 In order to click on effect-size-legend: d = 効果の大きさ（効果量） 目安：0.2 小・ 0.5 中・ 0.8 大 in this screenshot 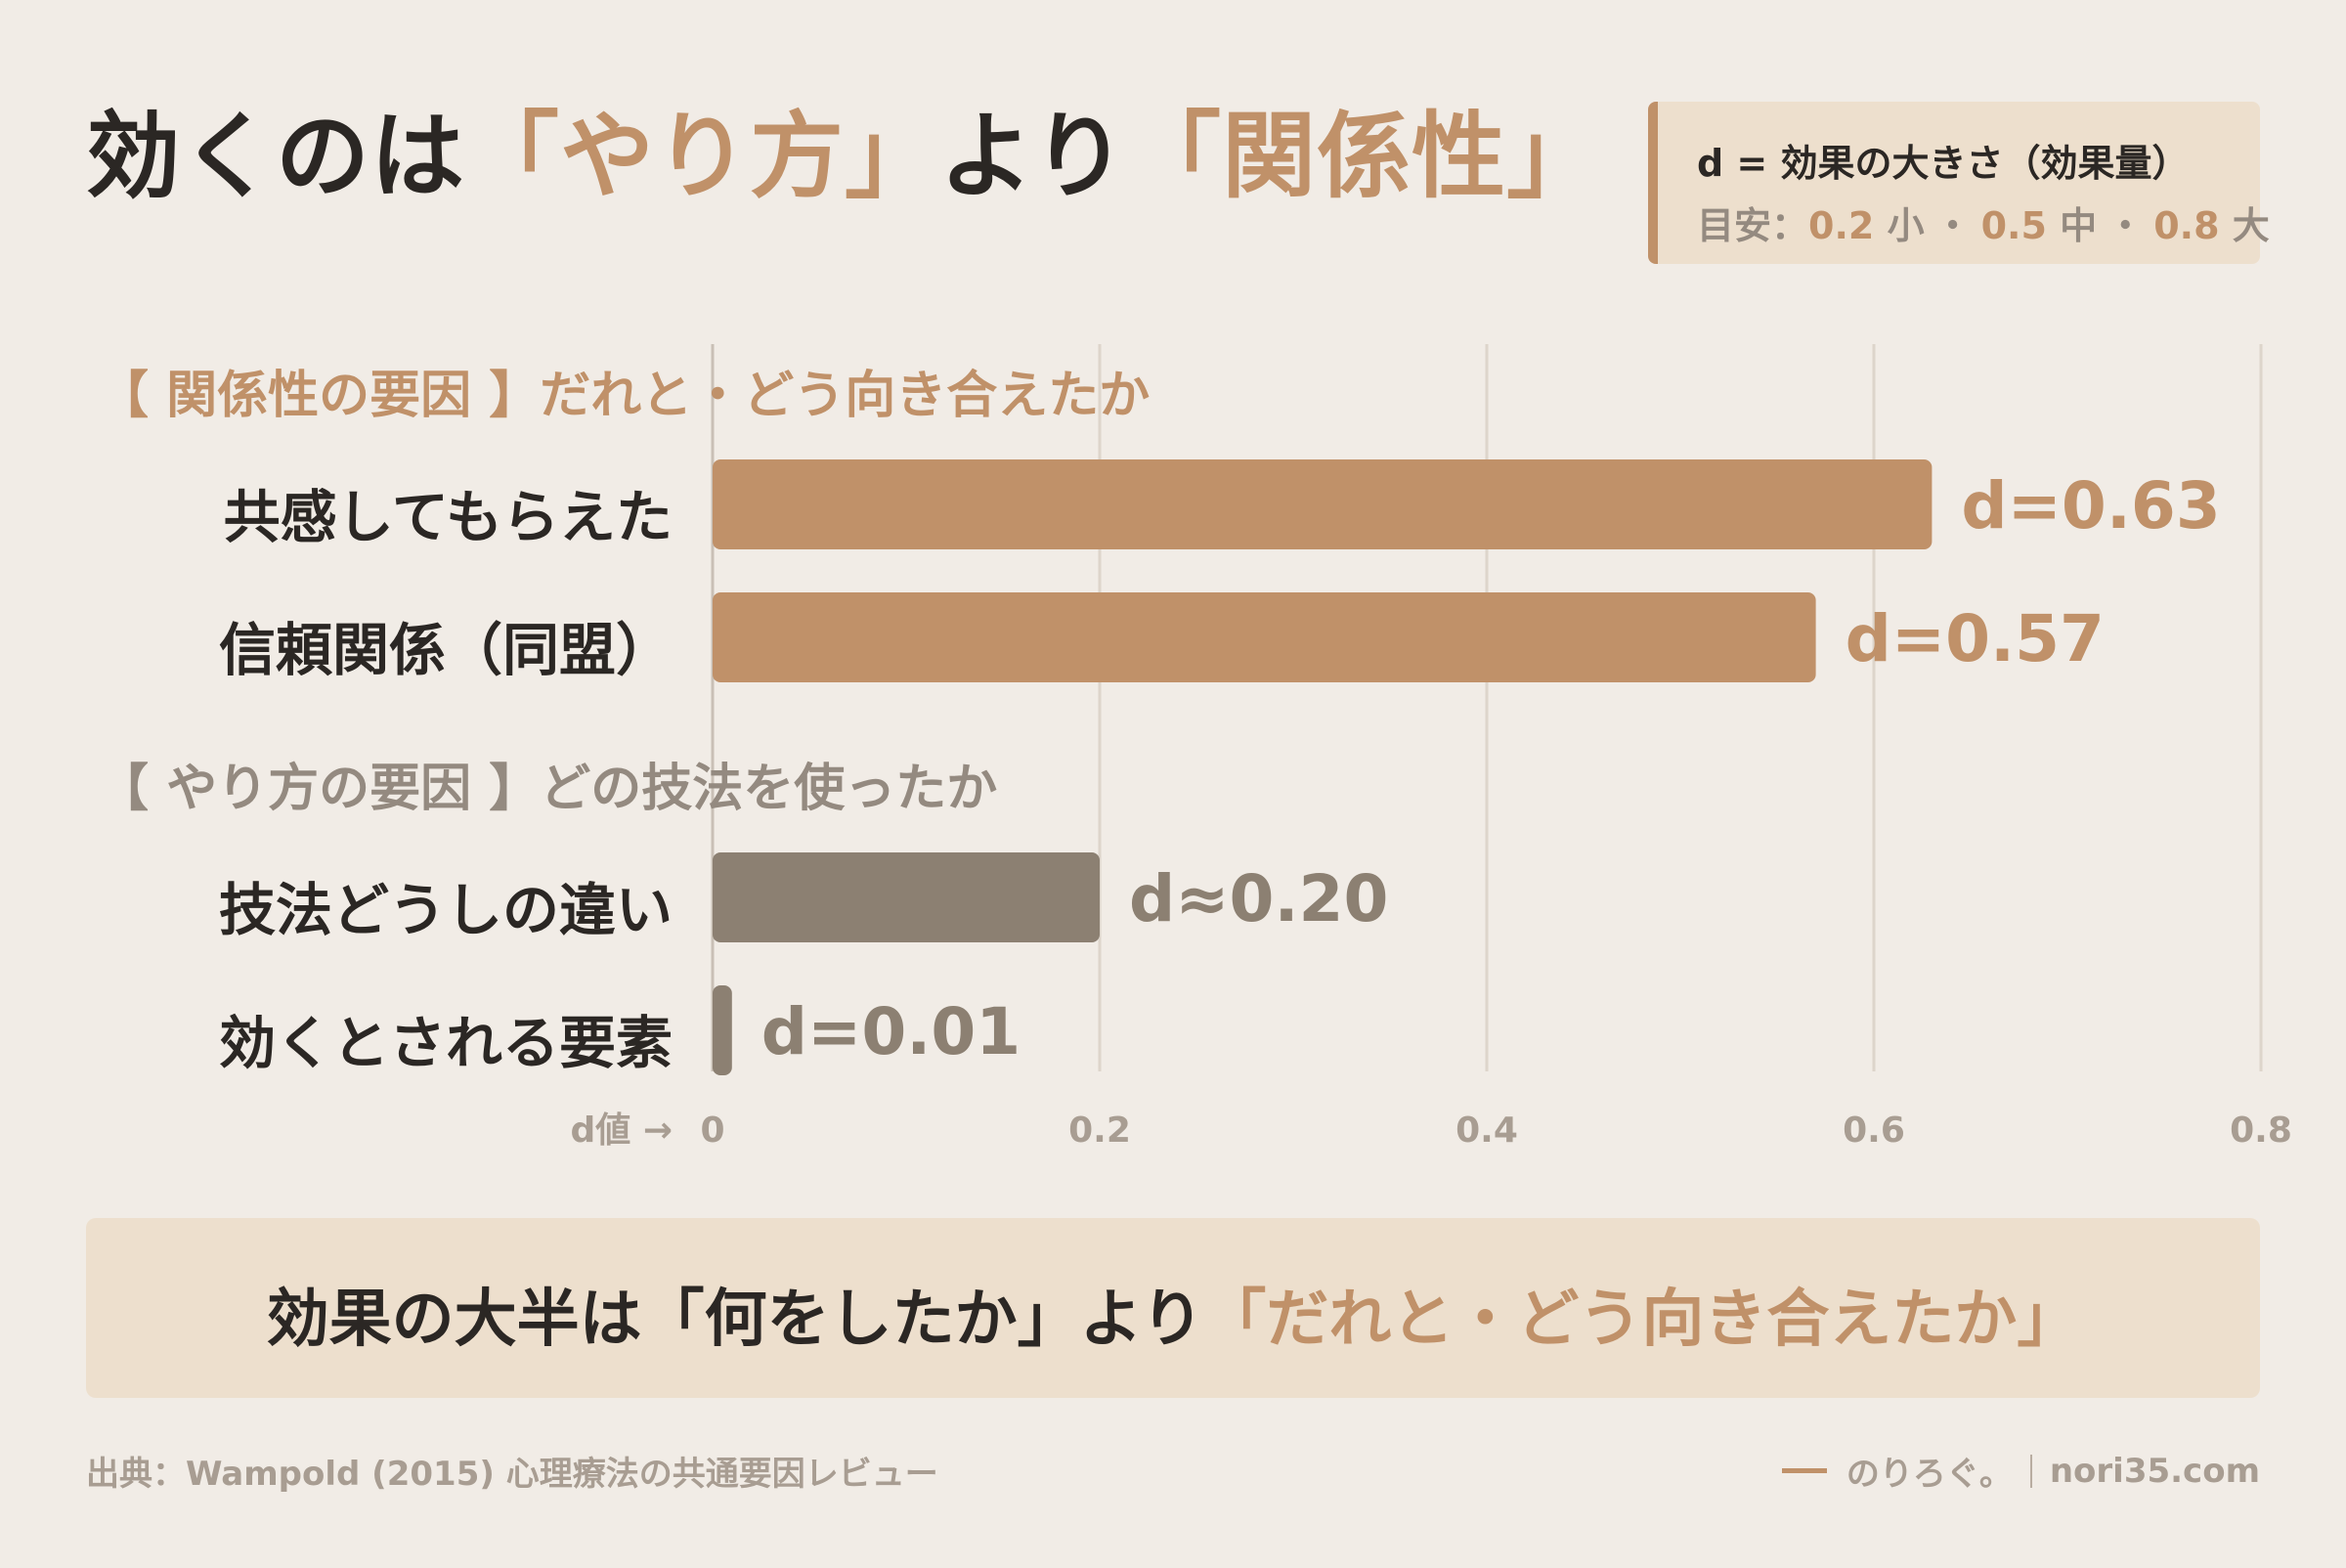, I will do `click(1959, 183)`.